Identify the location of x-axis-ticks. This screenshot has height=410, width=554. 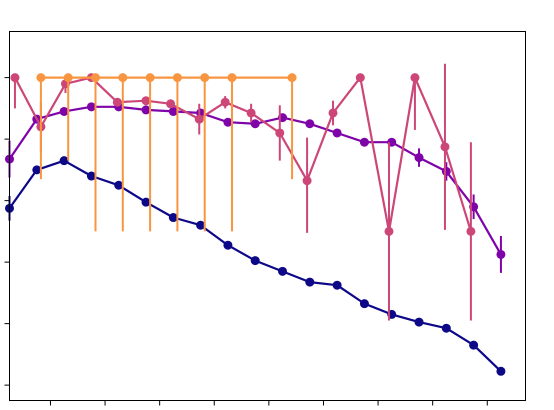
(268, 403).